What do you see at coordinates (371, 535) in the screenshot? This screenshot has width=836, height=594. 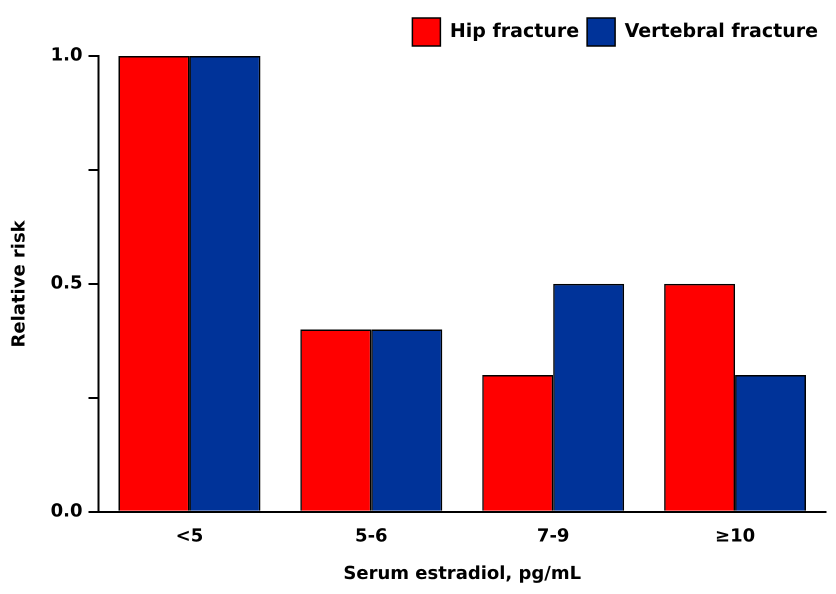 I see `x-tick-label: 5-6` at bounding box center [371, 535].